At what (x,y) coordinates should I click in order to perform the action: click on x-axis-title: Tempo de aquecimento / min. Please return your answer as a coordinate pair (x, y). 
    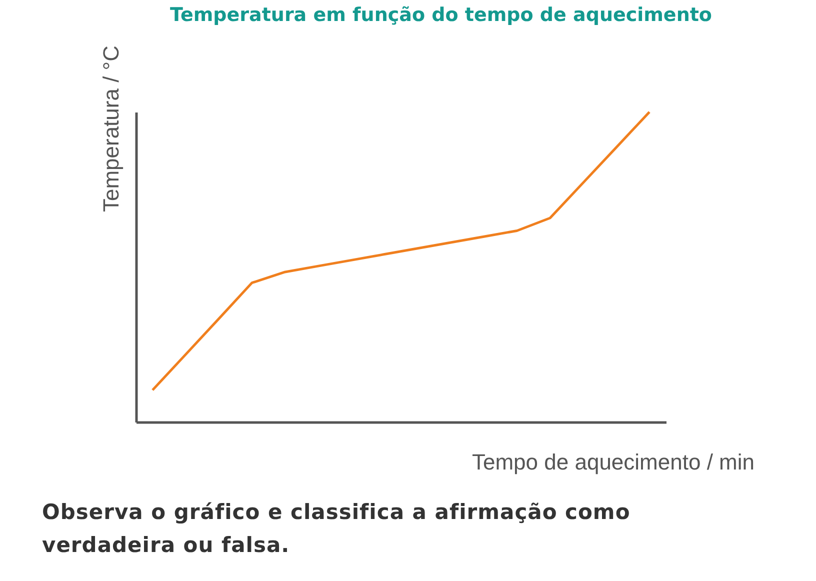
    Looking at the image, I should click on (613, 462).